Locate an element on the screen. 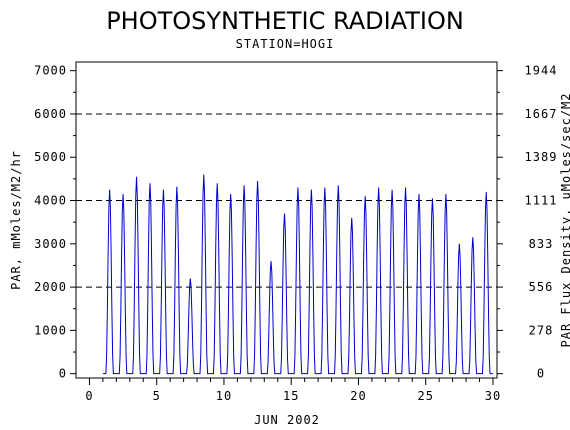  y2-tick-label-0: 0 is located at coordinates (541, 374).